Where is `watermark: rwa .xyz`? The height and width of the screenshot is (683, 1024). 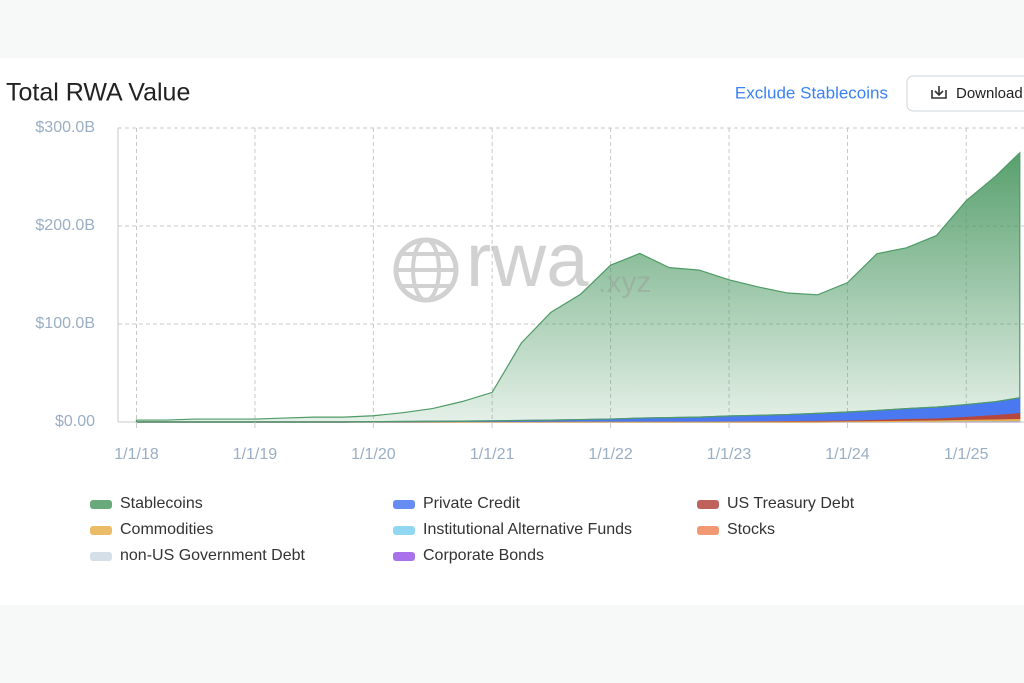
watermark: rwa .xyz is located at coordinates (522, 260).